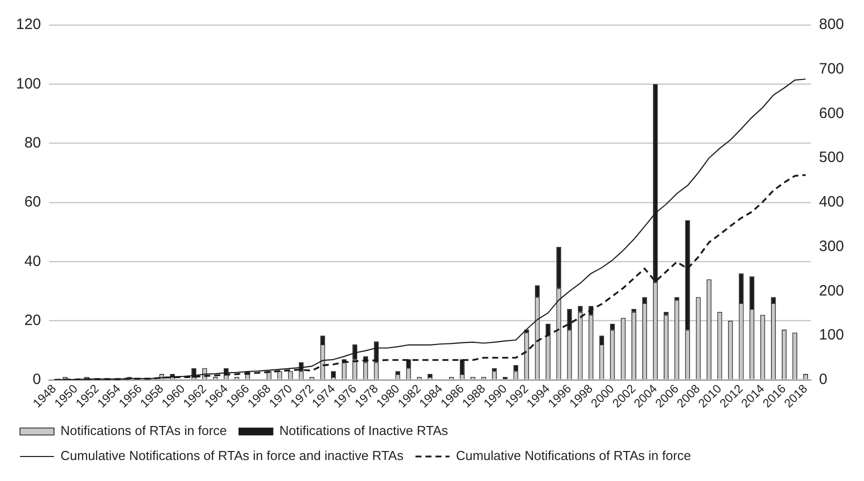 This screenshot has width=864, height=481. I want to click on y2-tick-label: 700, so click(831, 69).